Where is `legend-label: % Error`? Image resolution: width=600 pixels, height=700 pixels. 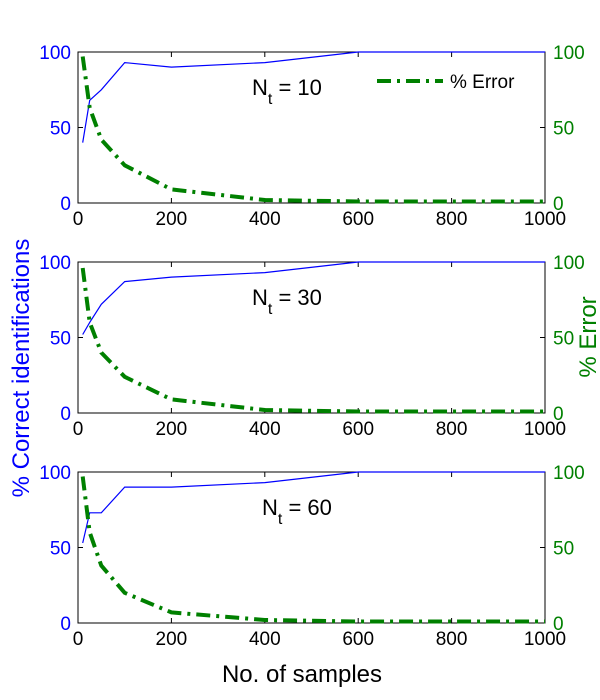
legend-label: % Error is located at coordinates (482, 82).